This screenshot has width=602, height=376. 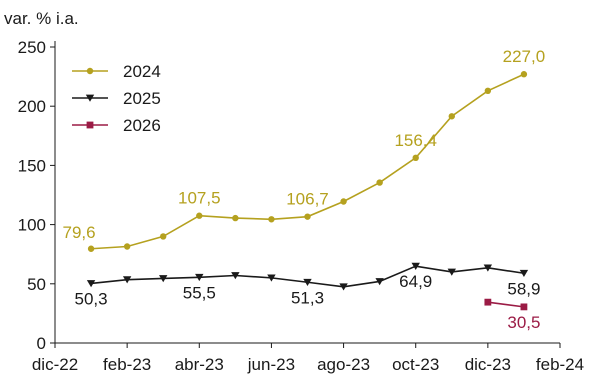 What do you see at coordinates (91, 298) in the screenshot?
I see `data-label-2025: 50,3` at bounding box center [91, 298].